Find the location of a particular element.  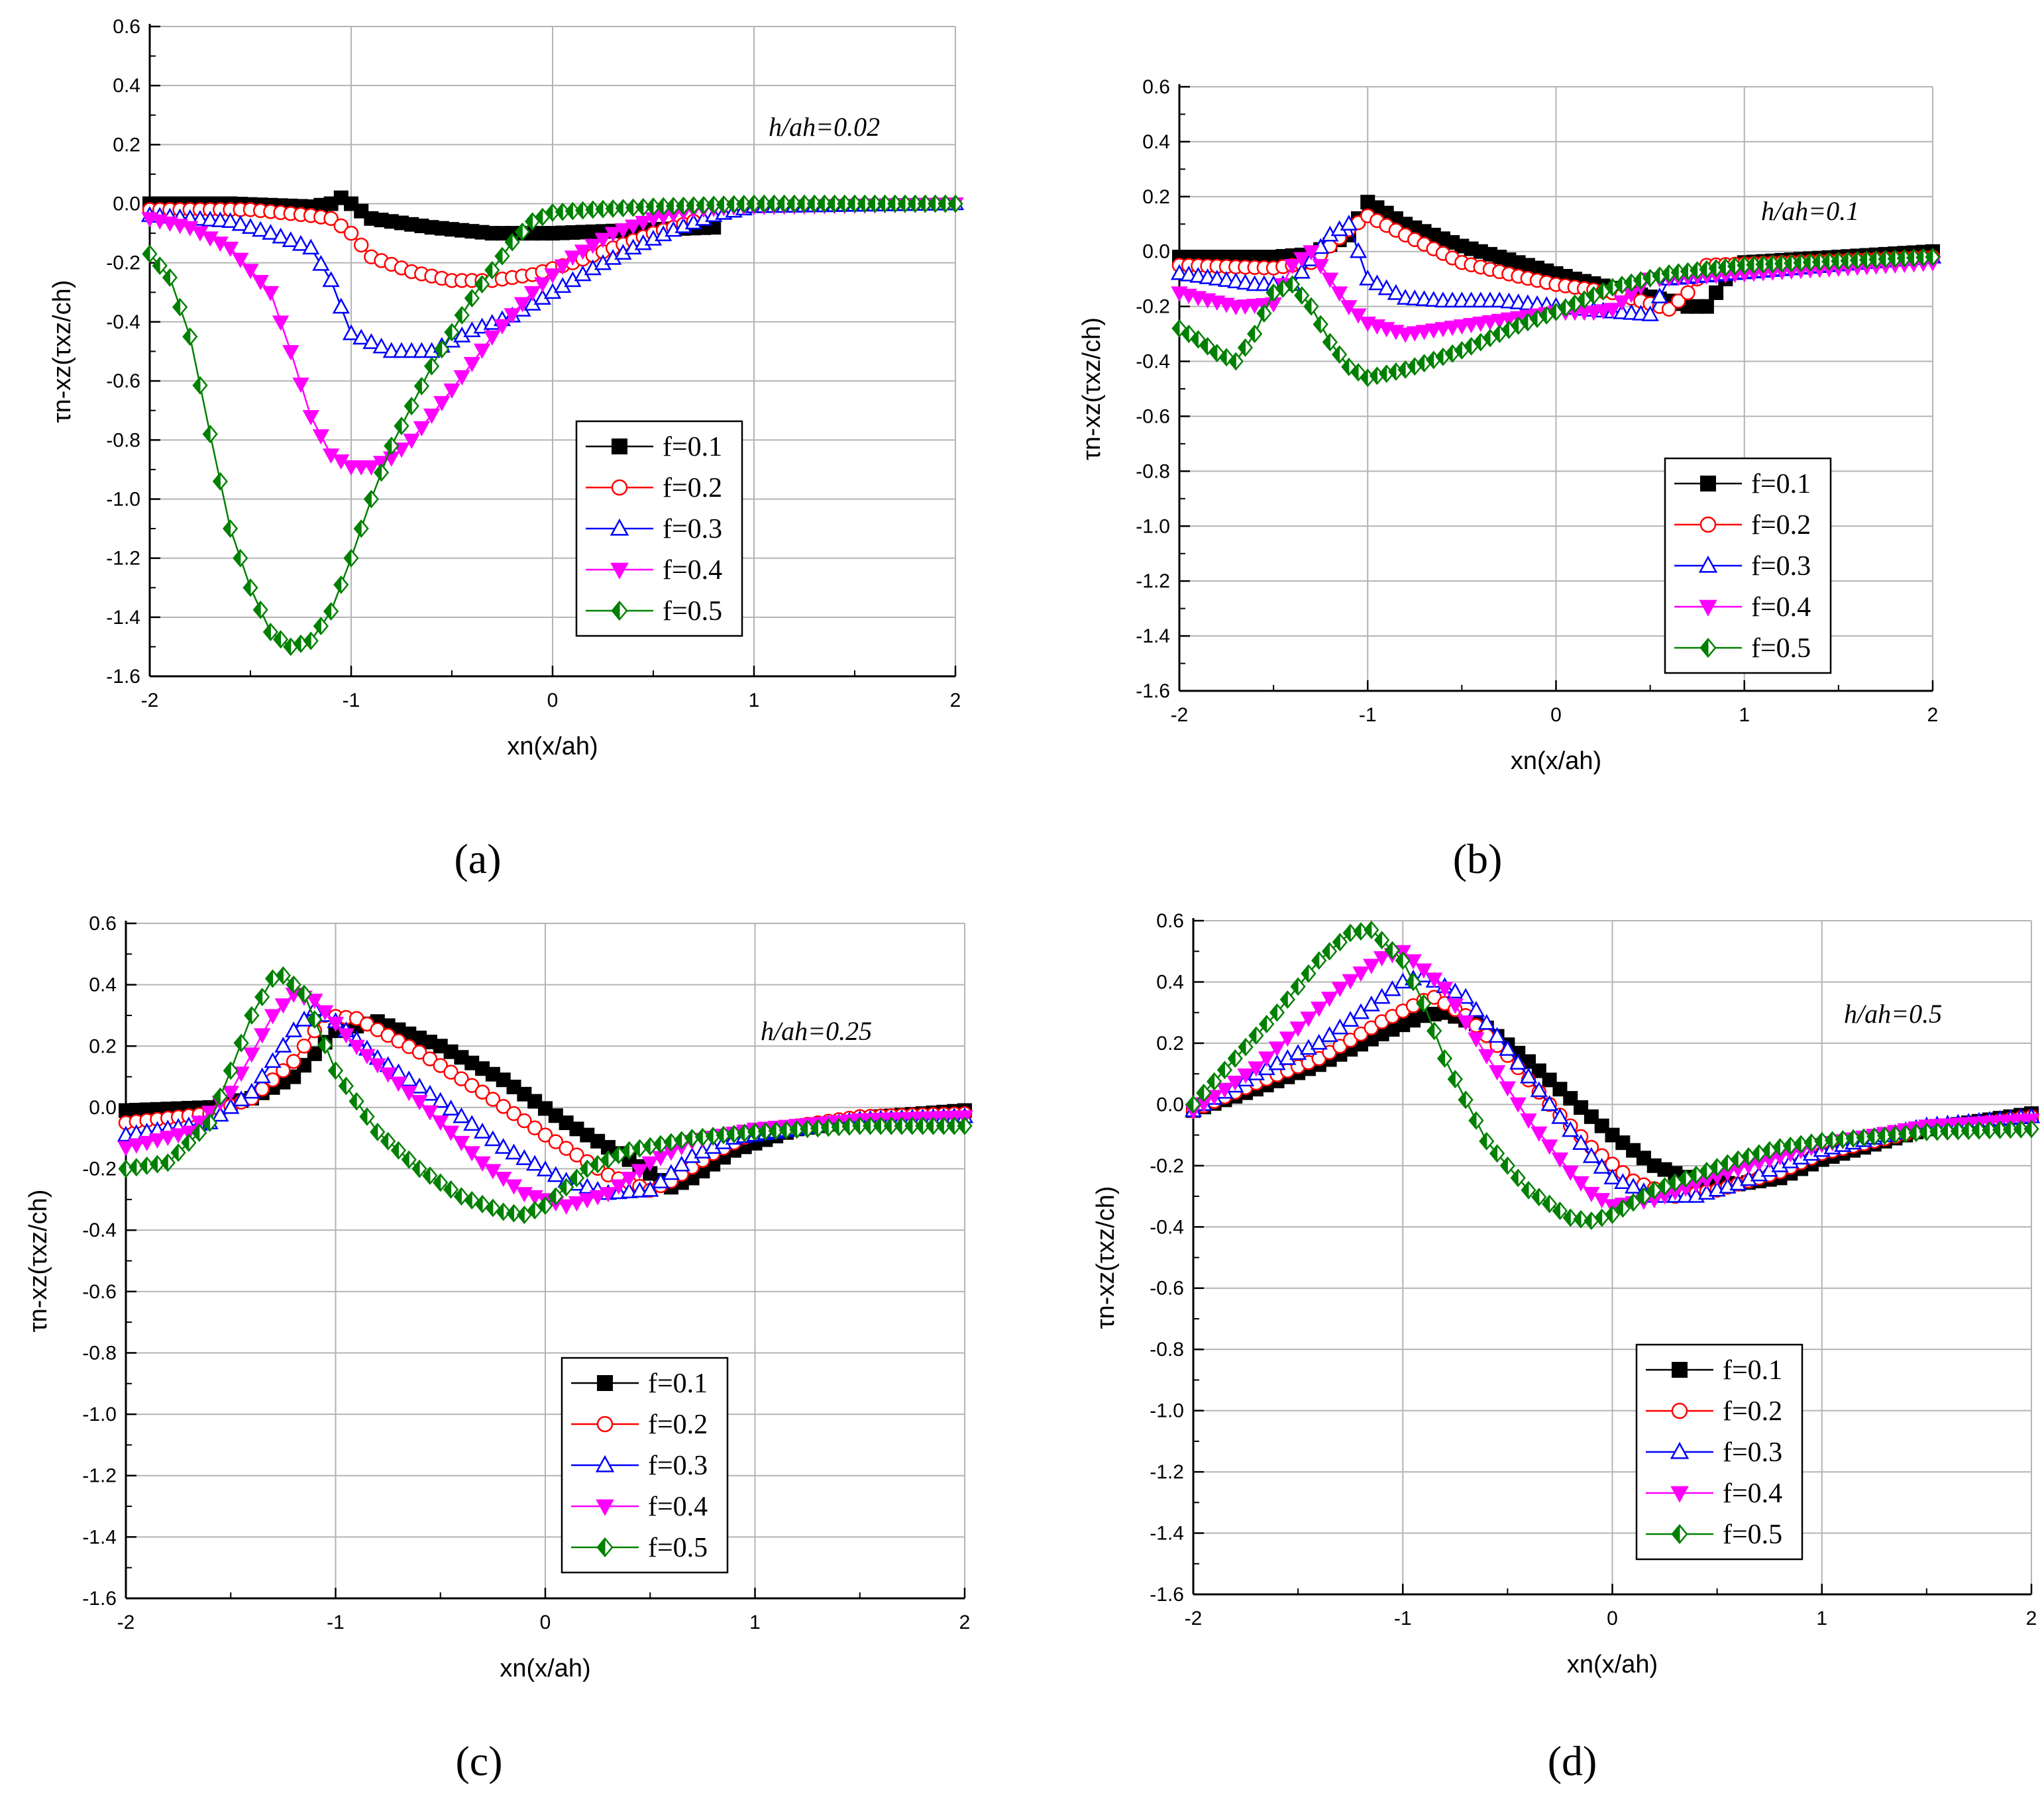

legend-box is located at coordinates (1719, 1452).